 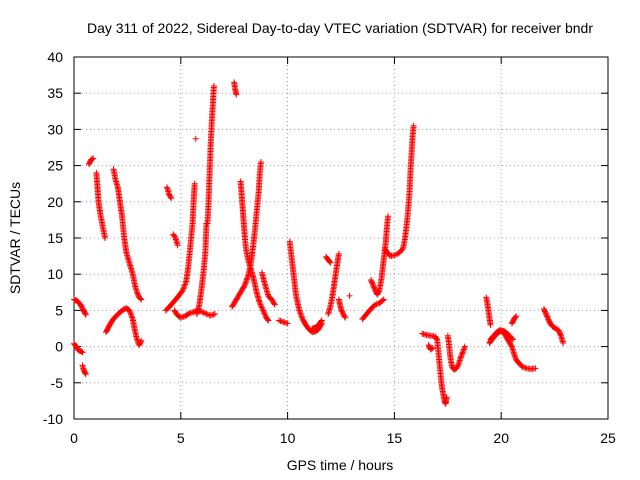 What do you see at coordinates (15, 238) in the screenshot?
I see `y-axis-label: SDTVAR / TECUs` at bounding box center [15, 238].